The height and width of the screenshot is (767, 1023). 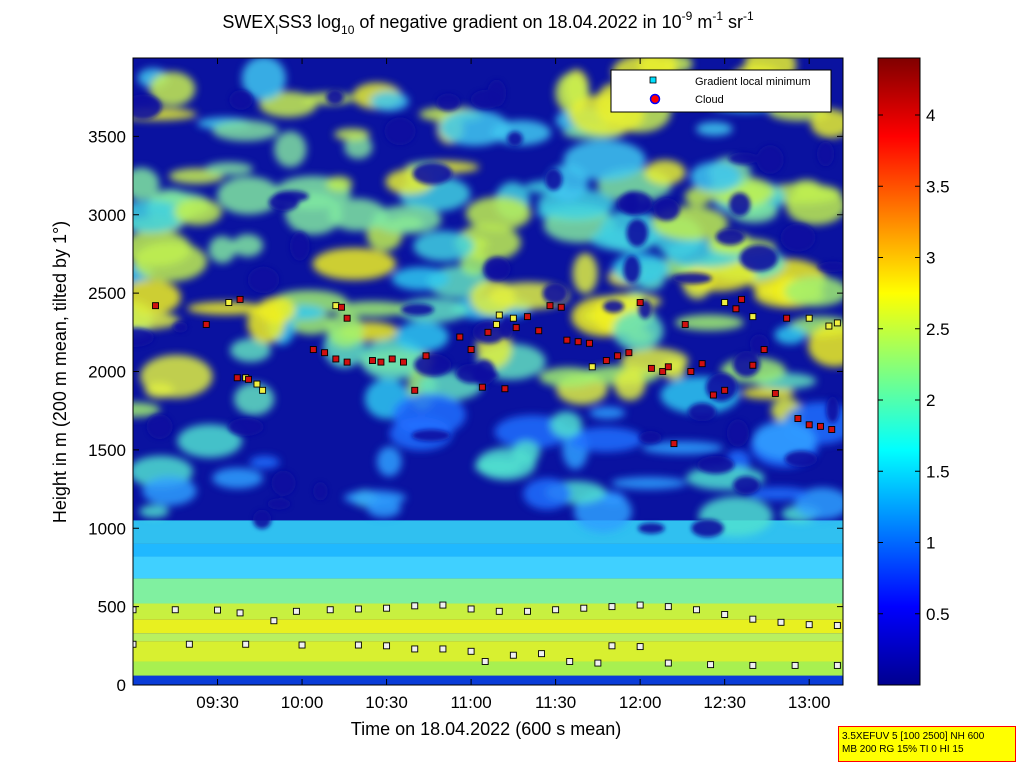 I want to click on colorbar-tick-label: 1.5, so click(x=938, y=471).